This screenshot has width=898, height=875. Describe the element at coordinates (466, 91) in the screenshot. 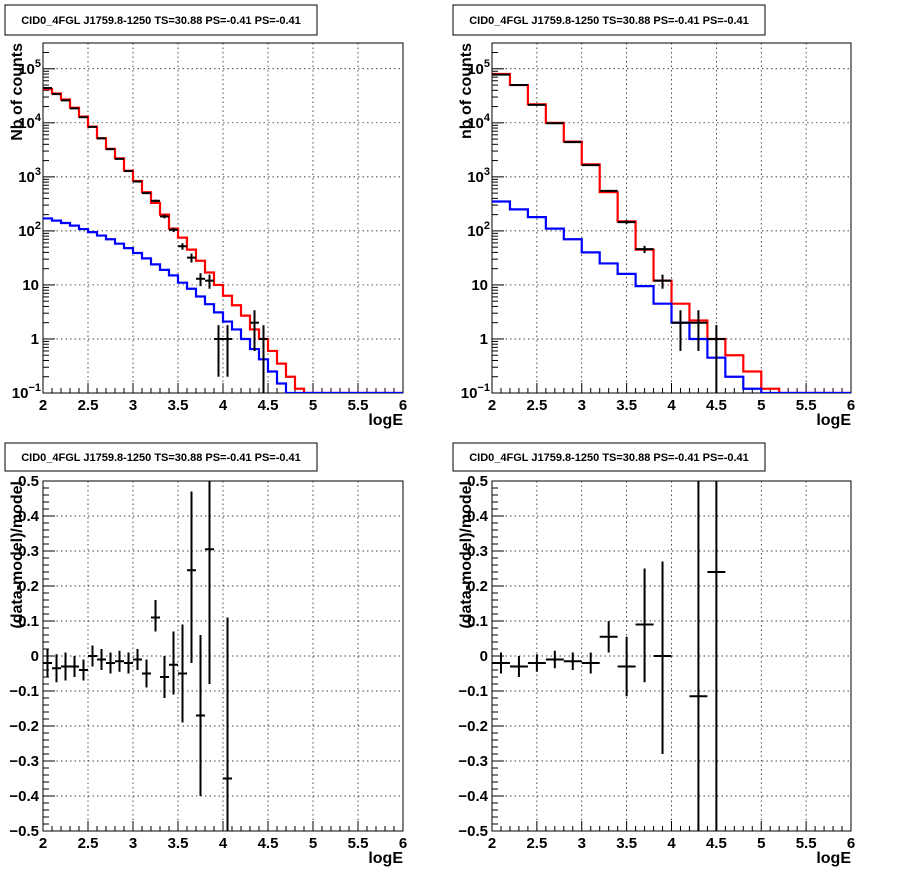

I see `y-axis-label: nb of counts` at that location.